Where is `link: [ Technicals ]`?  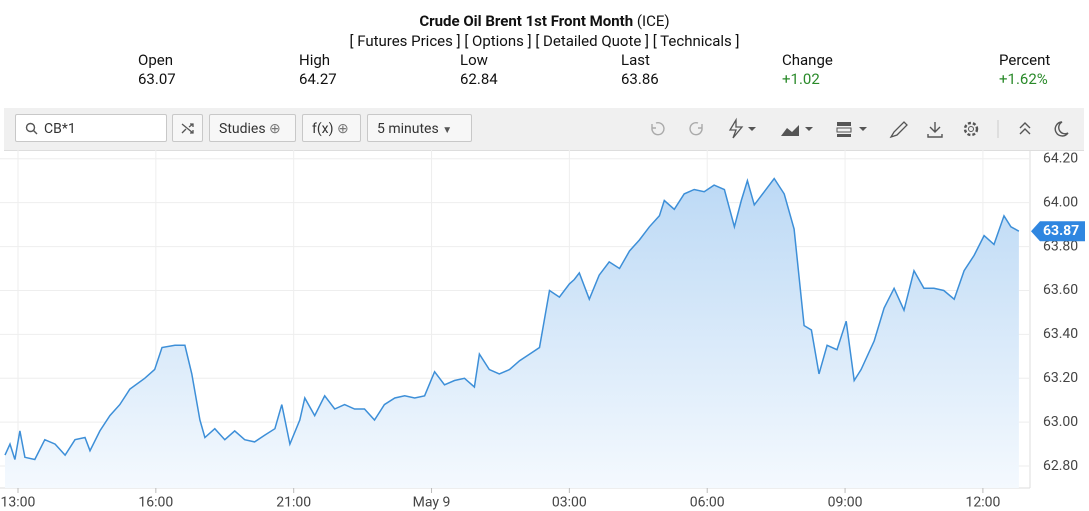 link: [ Technicals ] is located at coordinates (696, 41).